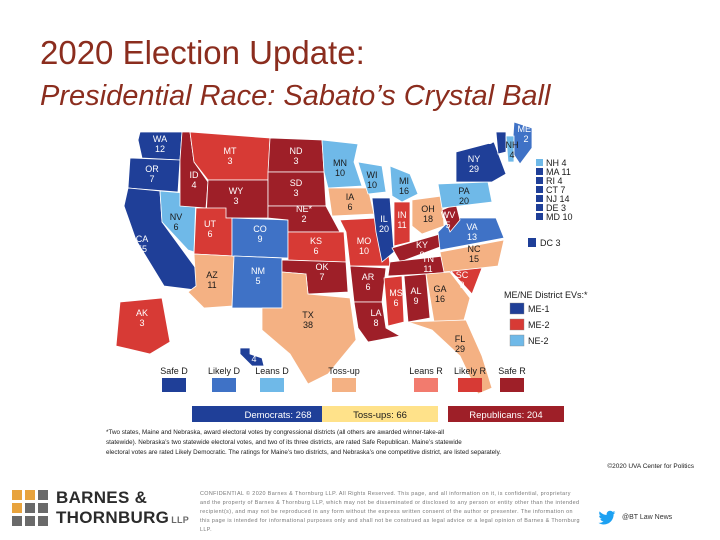 The width and height of the screenshot is (720, 540). Describe the element at coordinates (546, 318) in the screenshot. I see `district-evs-box: ME/NE District EVs:* ME-1 ME-2 NE-2` at that location.